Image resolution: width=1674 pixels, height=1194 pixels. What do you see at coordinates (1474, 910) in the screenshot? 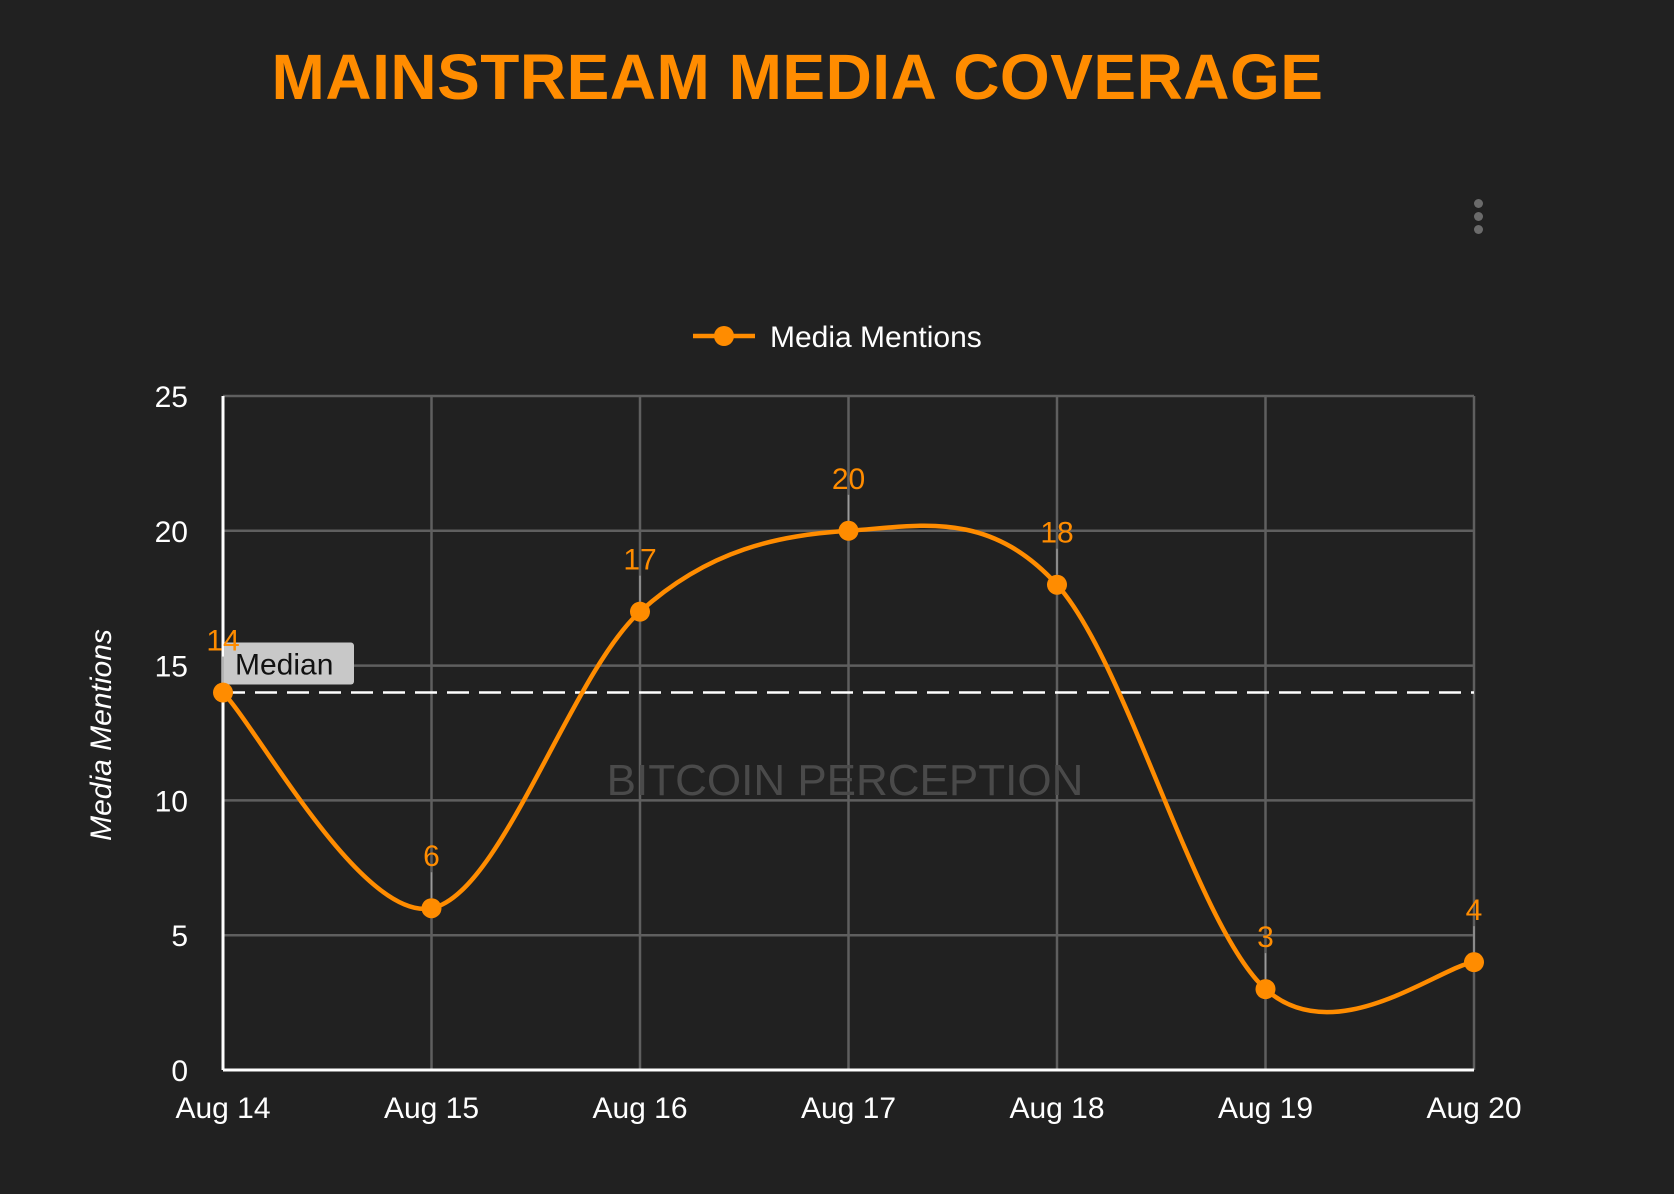
I see `data-label: 4` at bounding box center [1474, 910].